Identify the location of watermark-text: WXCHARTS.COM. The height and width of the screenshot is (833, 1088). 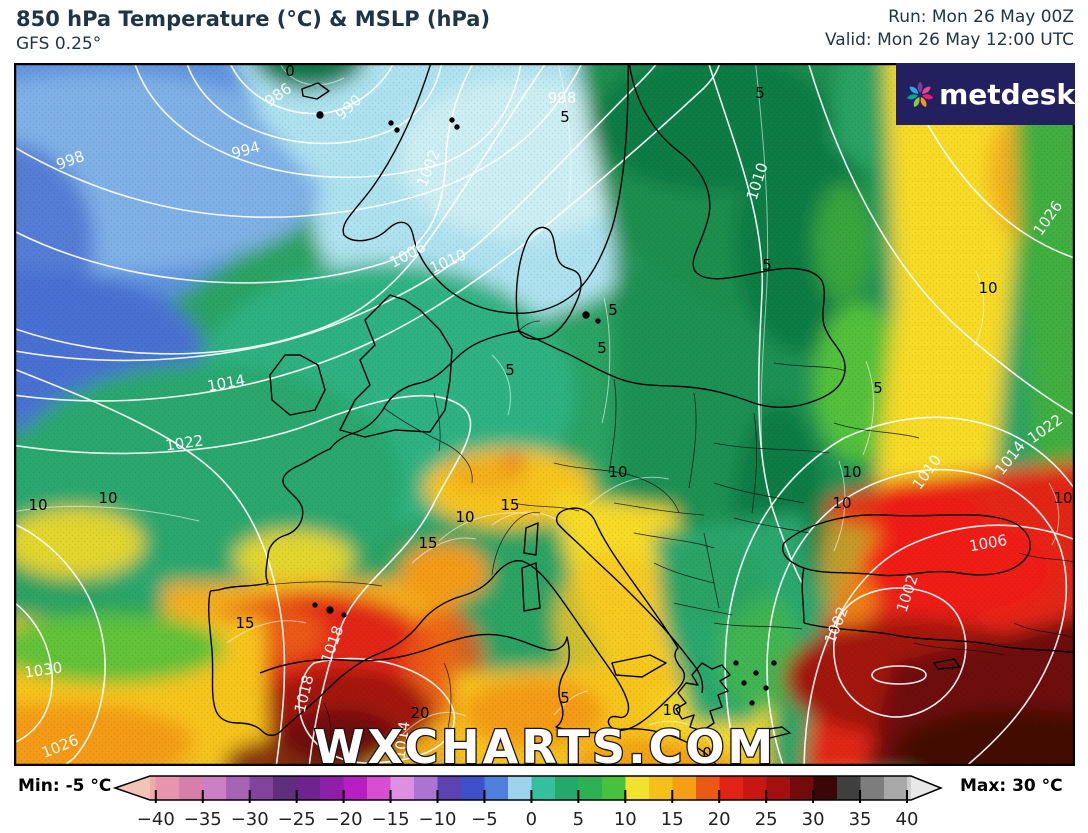
(545, 743).